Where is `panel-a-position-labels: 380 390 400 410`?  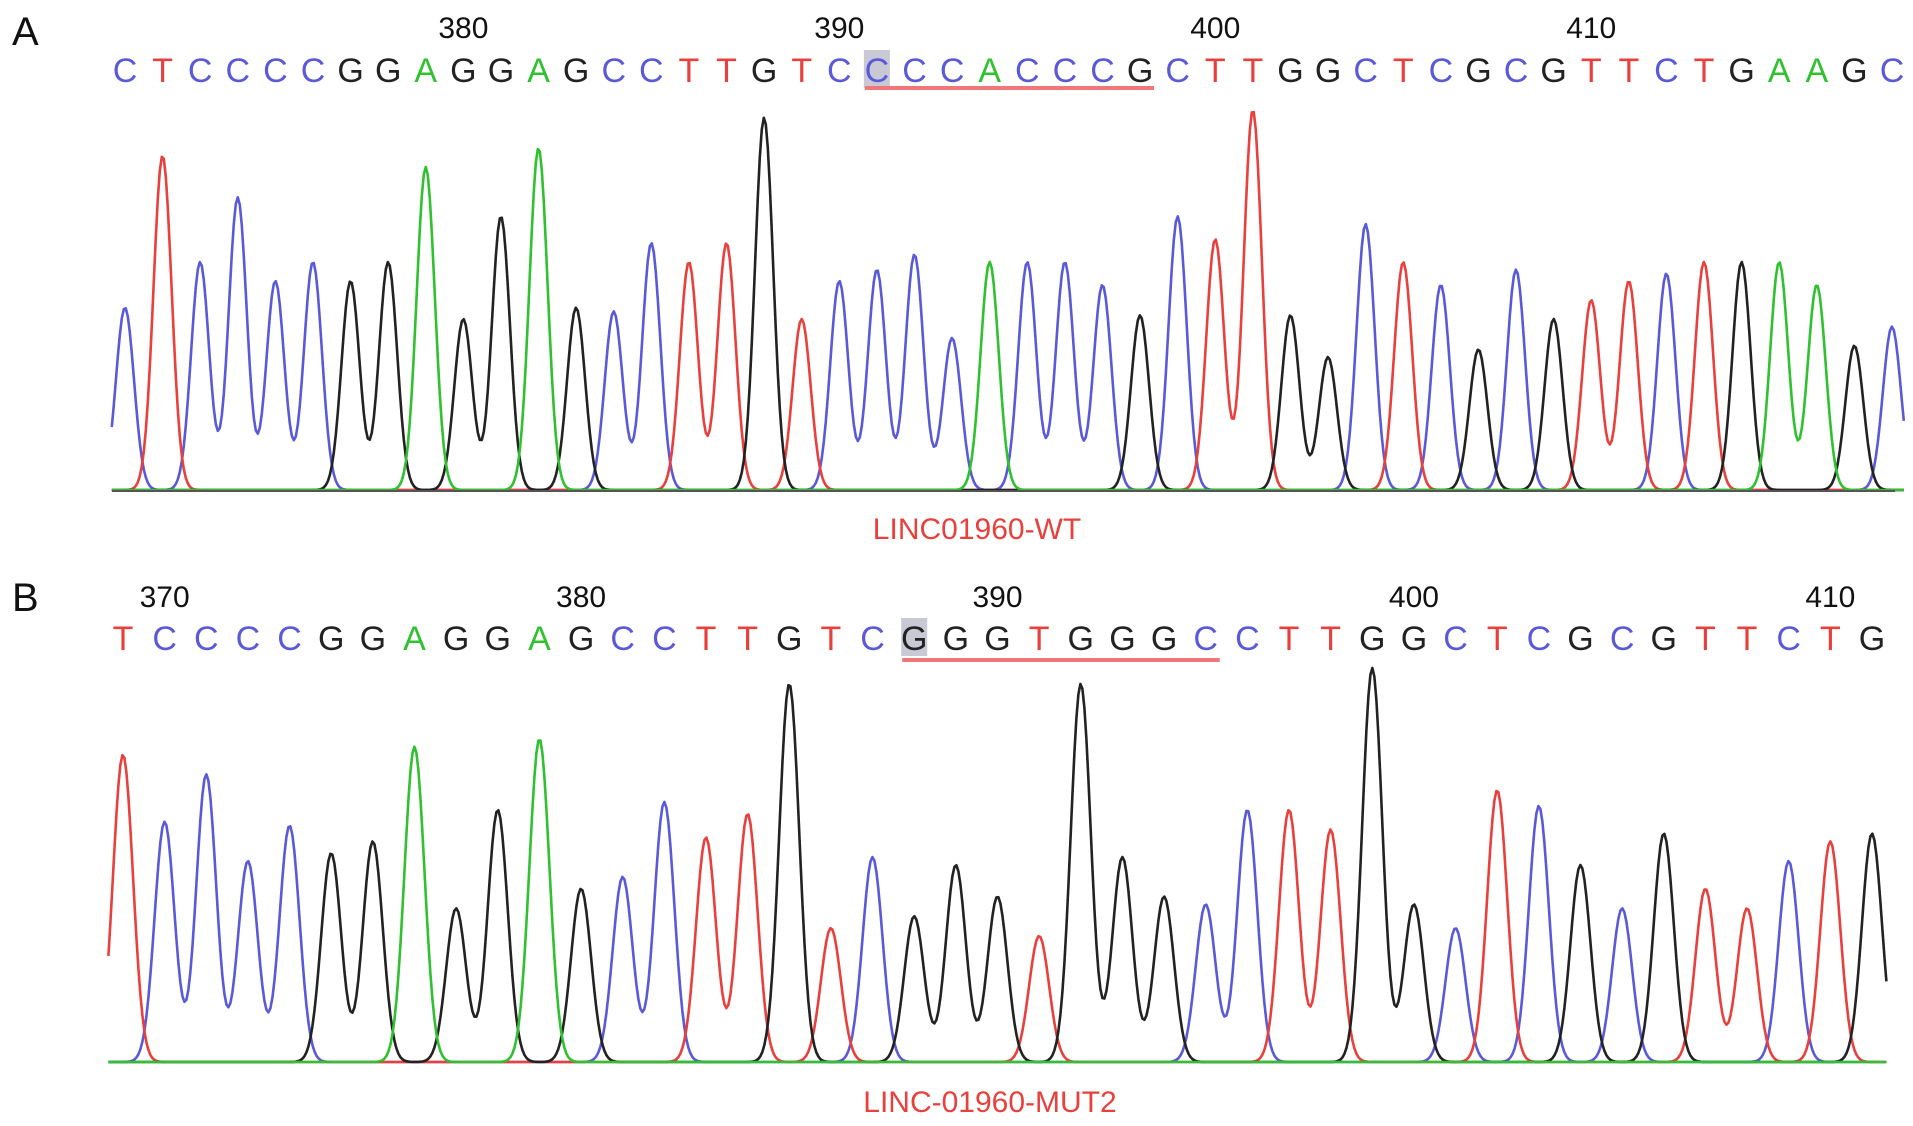 panel-a-position-labels: 380 390 400 410 is located at coordinates (1027, 28).